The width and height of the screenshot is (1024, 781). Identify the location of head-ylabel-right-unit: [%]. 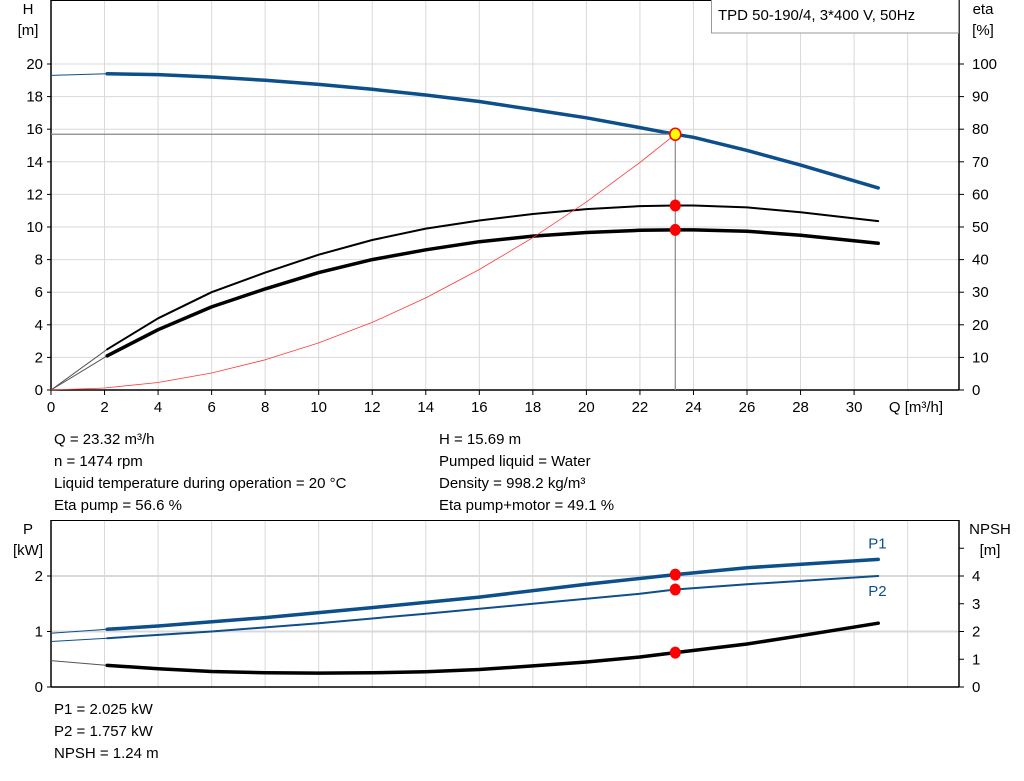
(983, 30).